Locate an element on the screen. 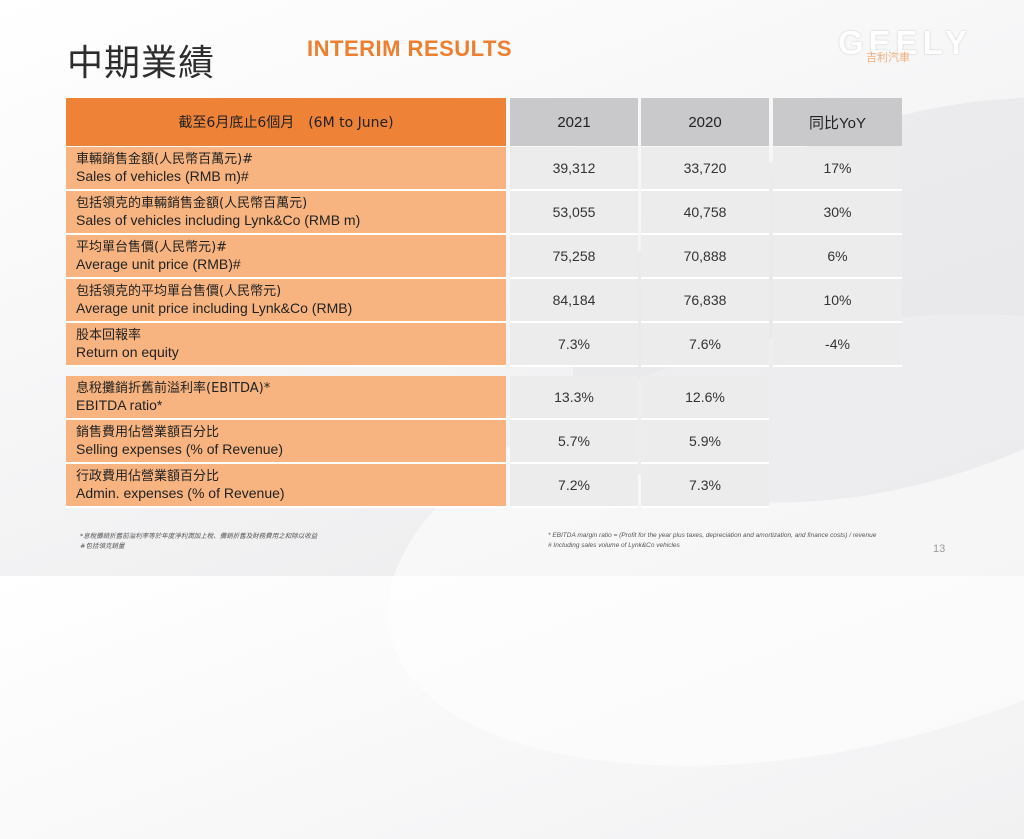  table-cell-2020: 12.6% is located at coordinates (705, 398).